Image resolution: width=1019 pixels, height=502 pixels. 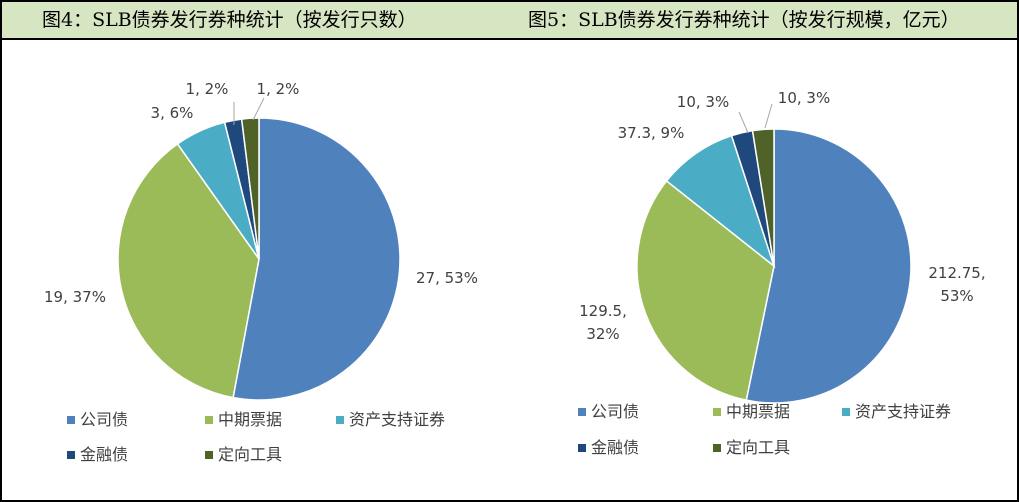 What do you see at coordinates (207, 89) in the screenshot?
I see `data-label-金融债: 1, 2%` at bounding box center [207, 89].